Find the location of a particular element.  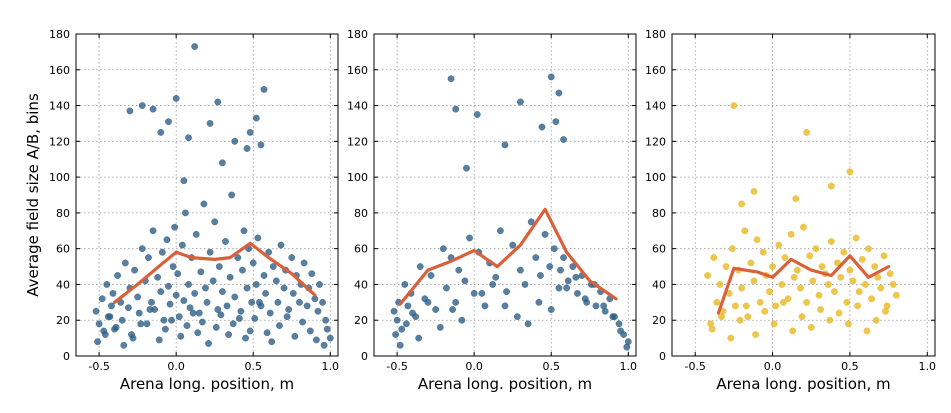

y-tick-label: 40 is located at coordinates (361, 284).